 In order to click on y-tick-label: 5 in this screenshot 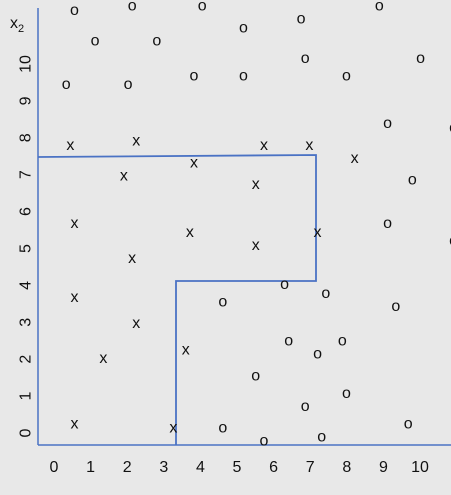, I will do `click(26, 248)`.